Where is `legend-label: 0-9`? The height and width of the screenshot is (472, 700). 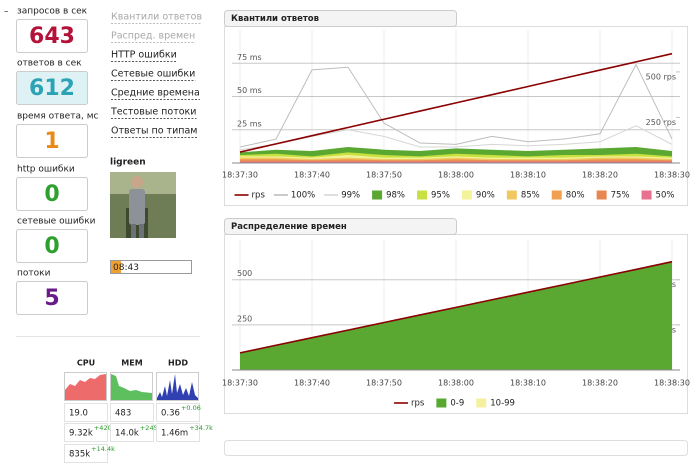
legend-label: 0-9 is located at coordinates (457, 404).